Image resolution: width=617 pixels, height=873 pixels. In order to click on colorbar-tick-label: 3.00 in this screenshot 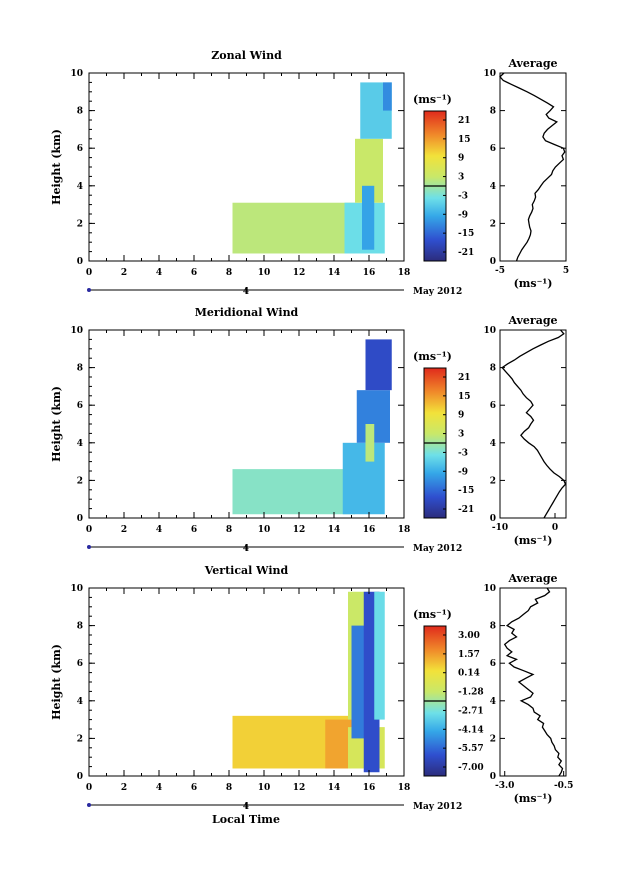, I will do `click(469, 636)`.